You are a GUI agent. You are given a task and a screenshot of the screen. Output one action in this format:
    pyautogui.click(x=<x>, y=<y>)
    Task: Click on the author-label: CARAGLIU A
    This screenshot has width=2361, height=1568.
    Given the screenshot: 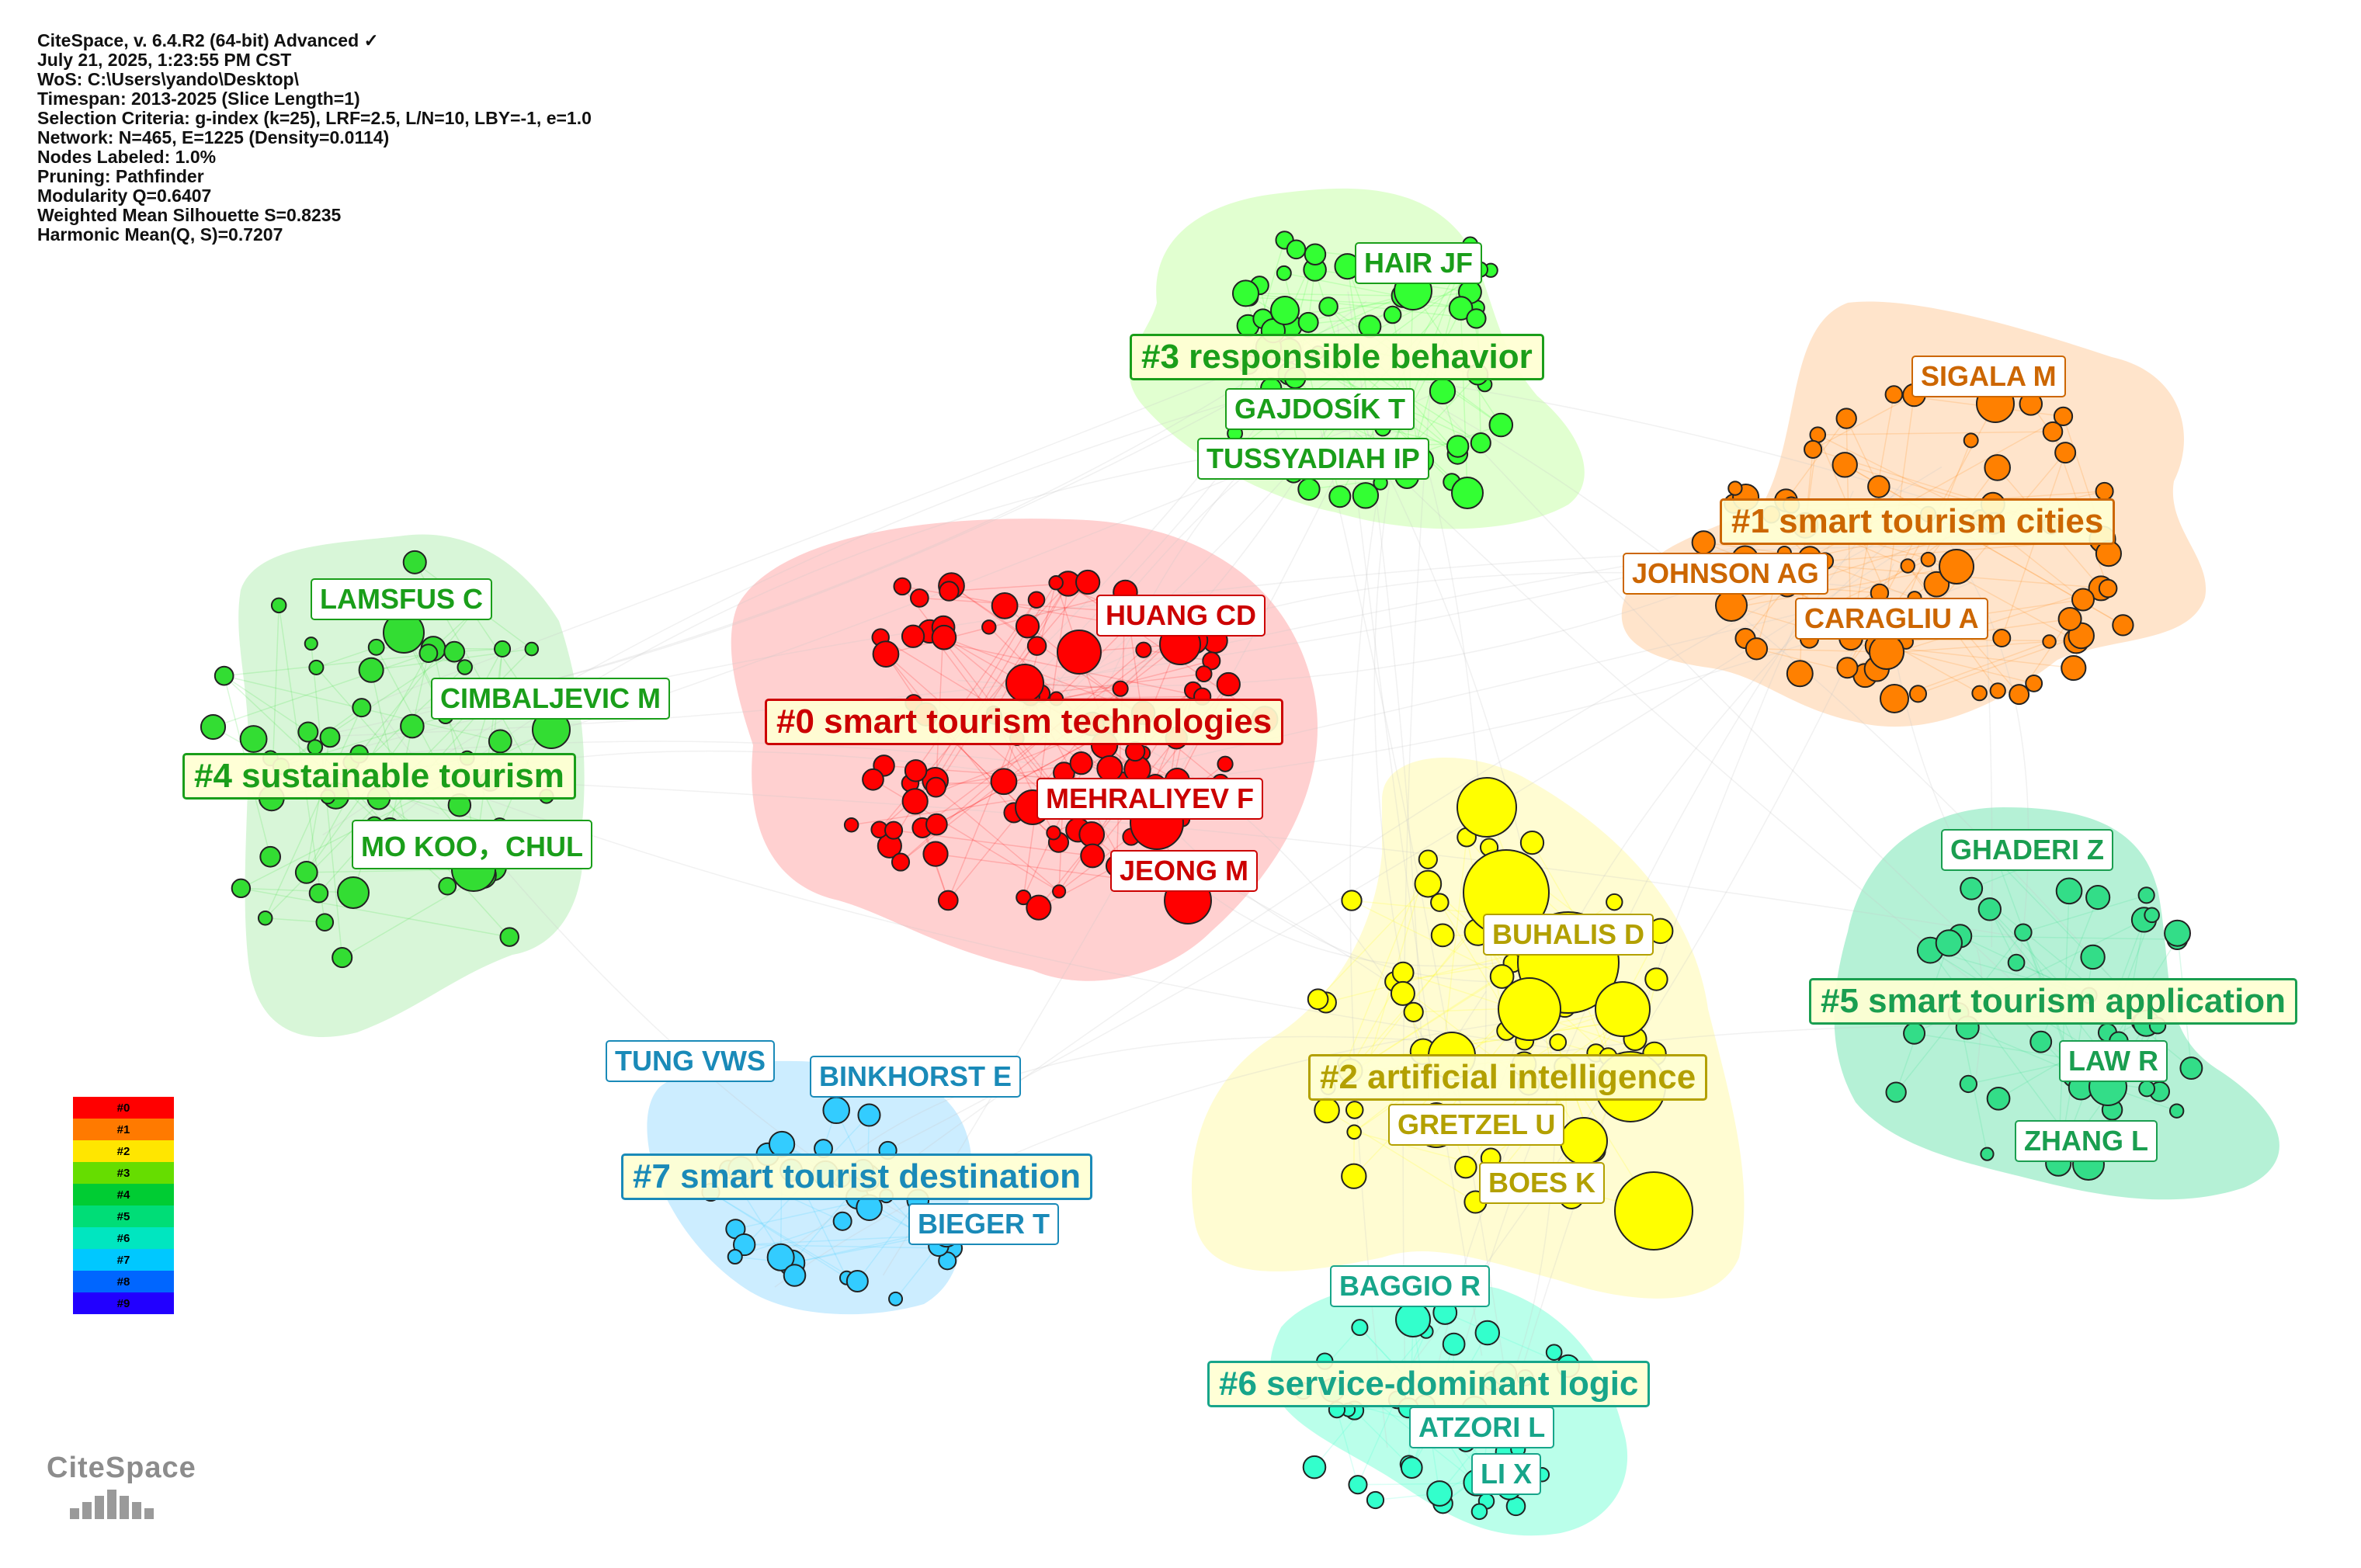 What is the action you would take?
    pyautogui.click(x=1891, y=619)
    